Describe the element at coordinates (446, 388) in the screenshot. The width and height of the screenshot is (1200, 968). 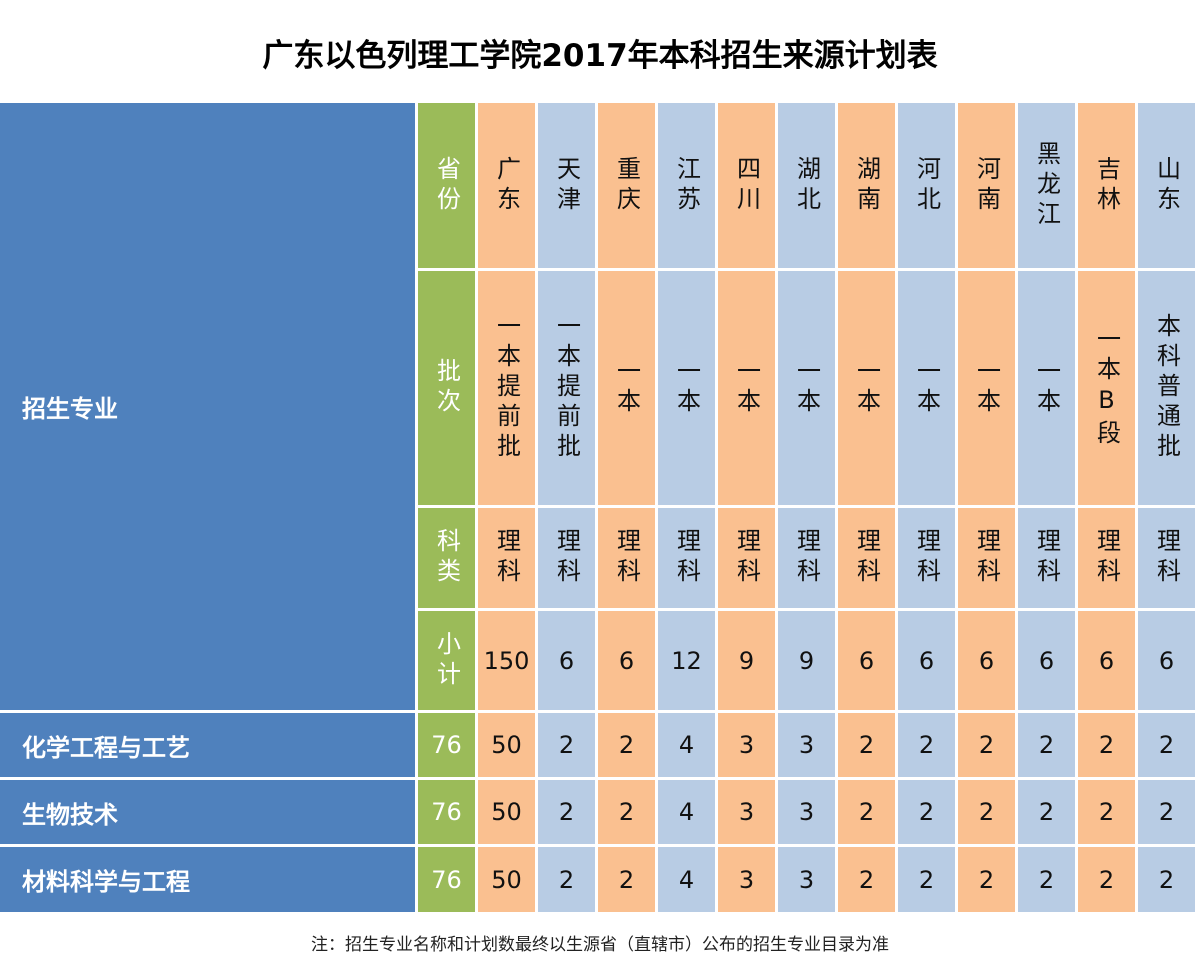
I see `row-label-batch: 批次` at that location.